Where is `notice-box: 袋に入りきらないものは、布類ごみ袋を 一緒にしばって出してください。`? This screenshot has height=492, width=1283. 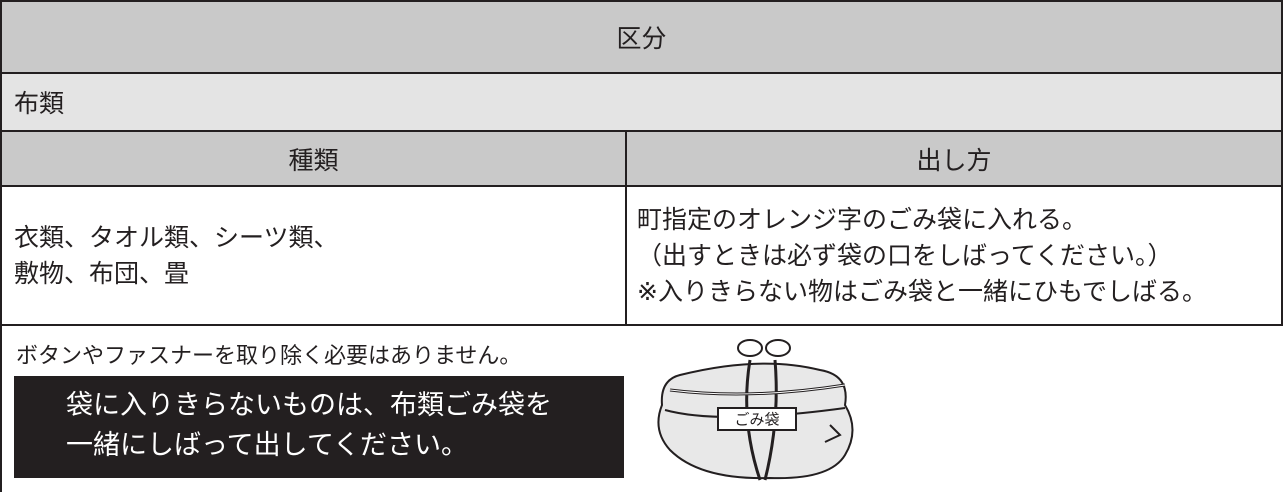
notice-box: 袋に入りきらないものは、布類ごみ袋を 一緒にしばって出してください。 is located at coordinates (319, 427).